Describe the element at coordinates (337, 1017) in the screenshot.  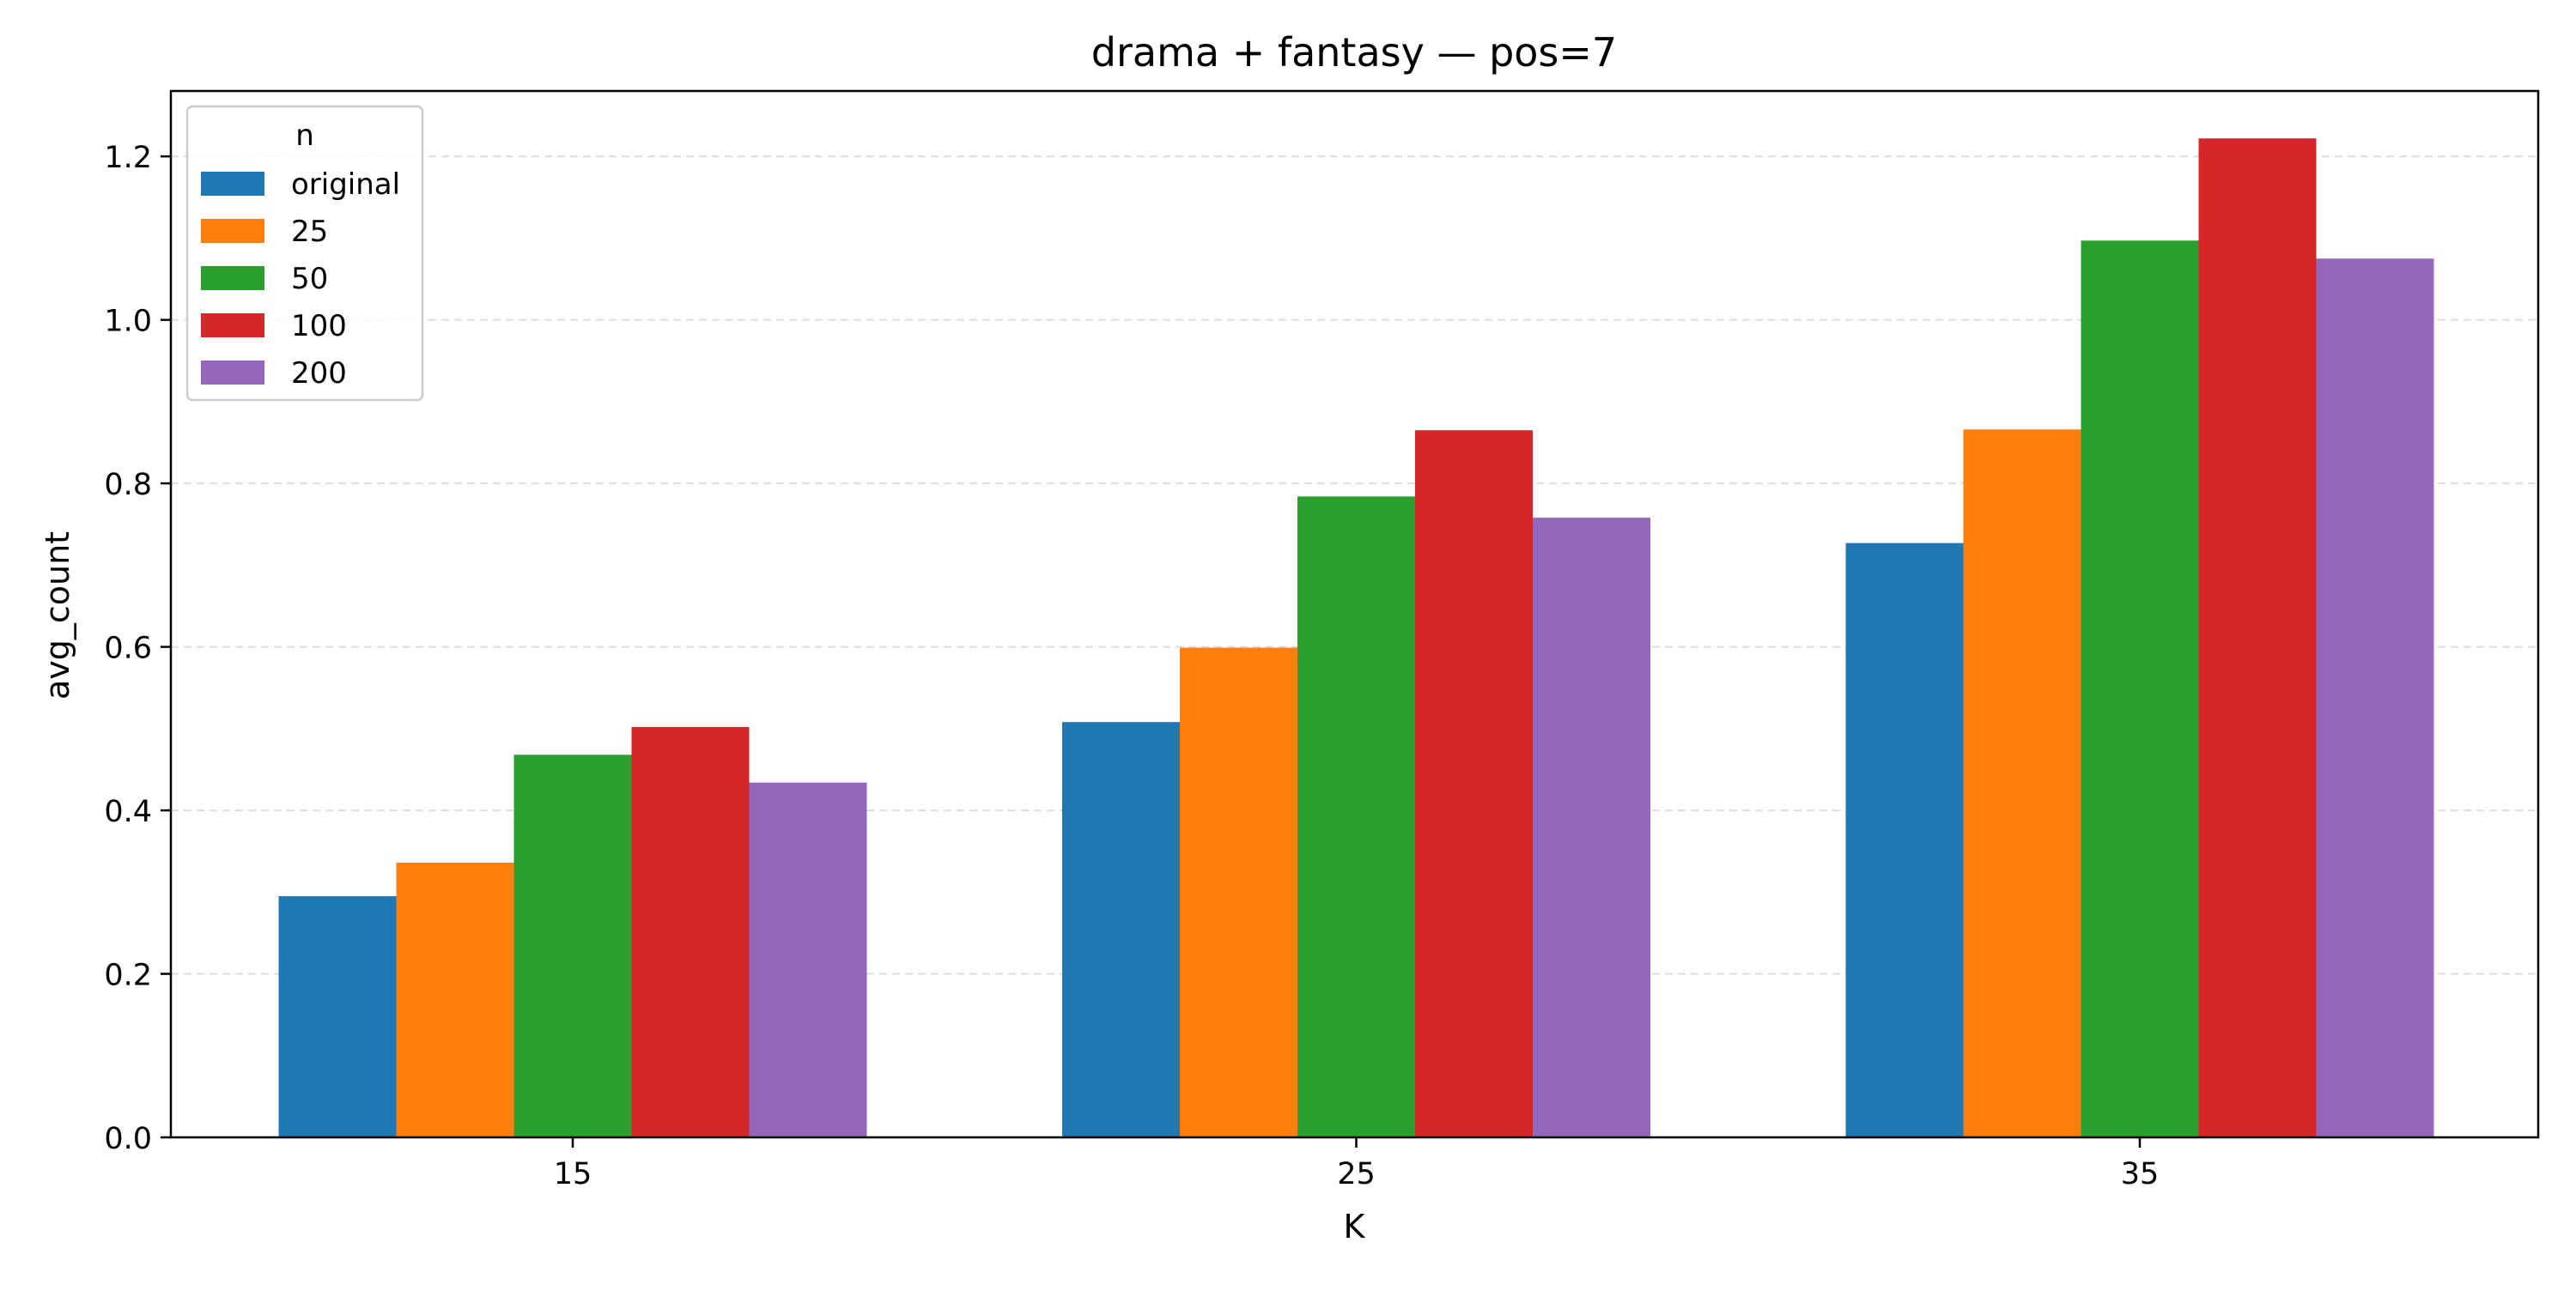
I see `bar-15-original` at that location.